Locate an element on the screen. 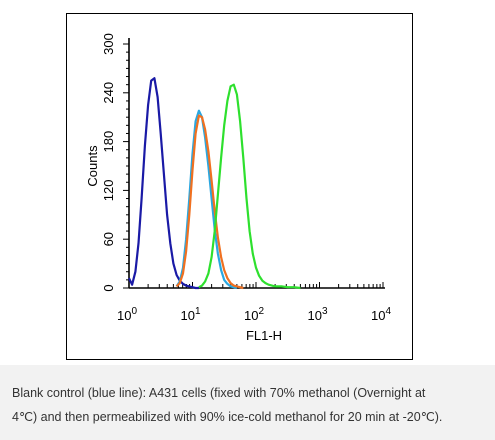 This screenshot has height=440, width=495. x-tick-label: 10³ is located at coordinates (317, 314).